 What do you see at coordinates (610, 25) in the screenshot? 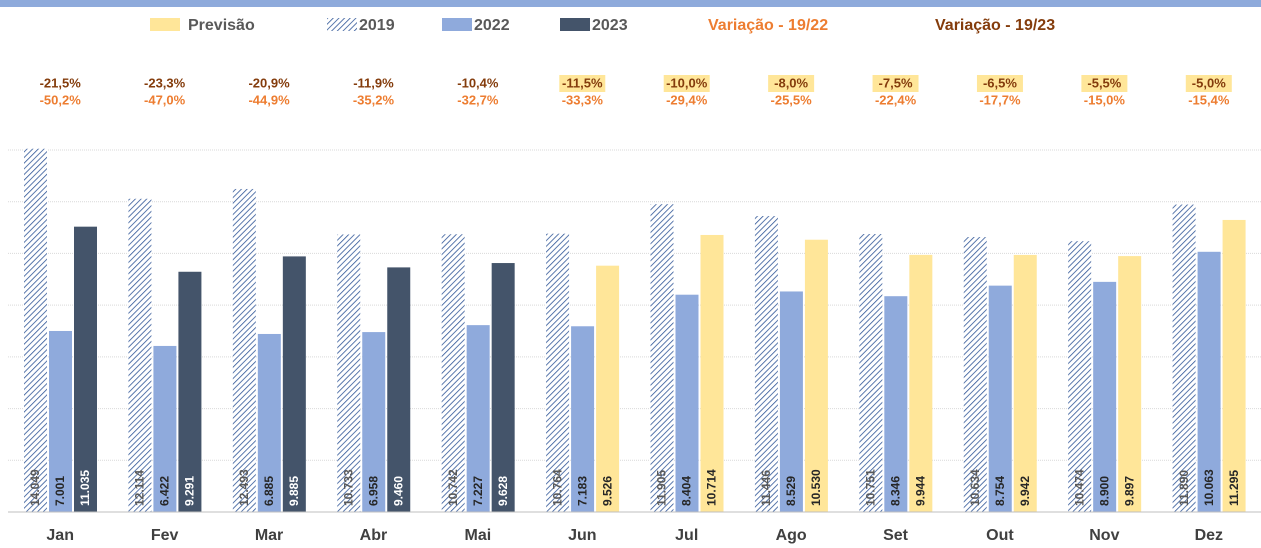
I see `legend-label: 2023` at bounding box center [610, 25].